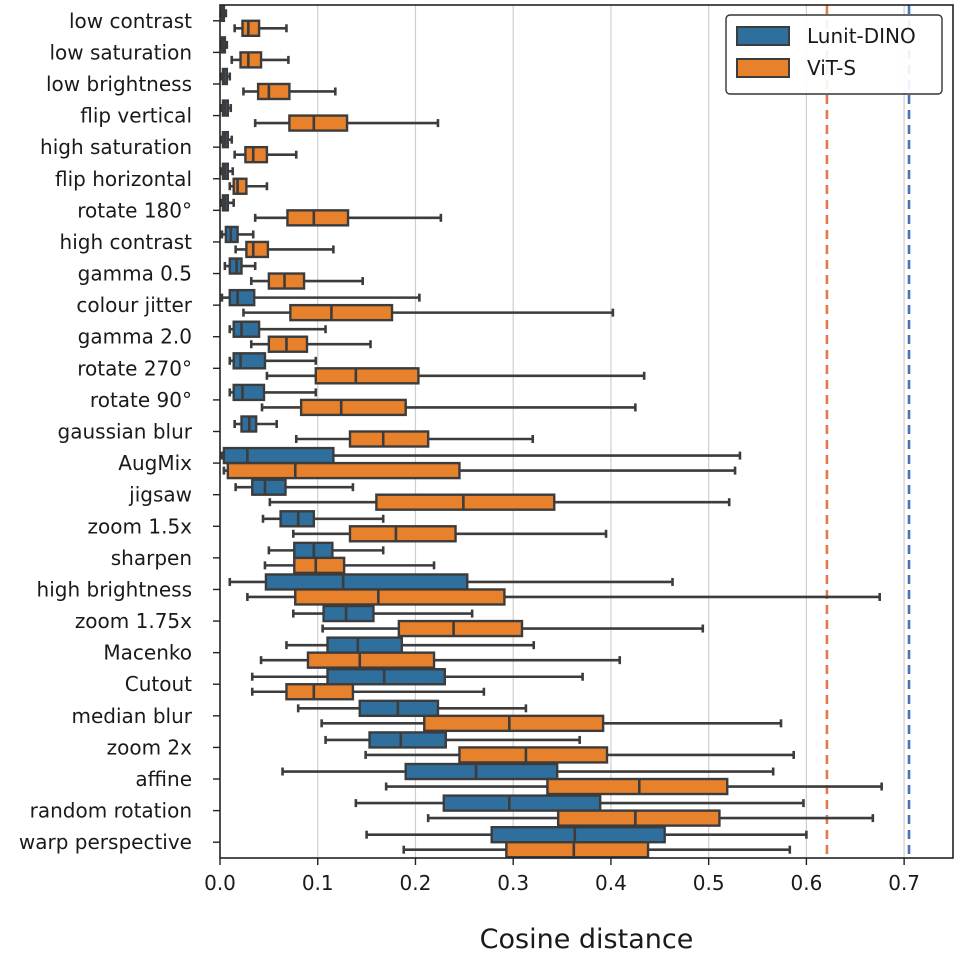  I want to click on y-tick-label: AugMix, so click(155, 463).